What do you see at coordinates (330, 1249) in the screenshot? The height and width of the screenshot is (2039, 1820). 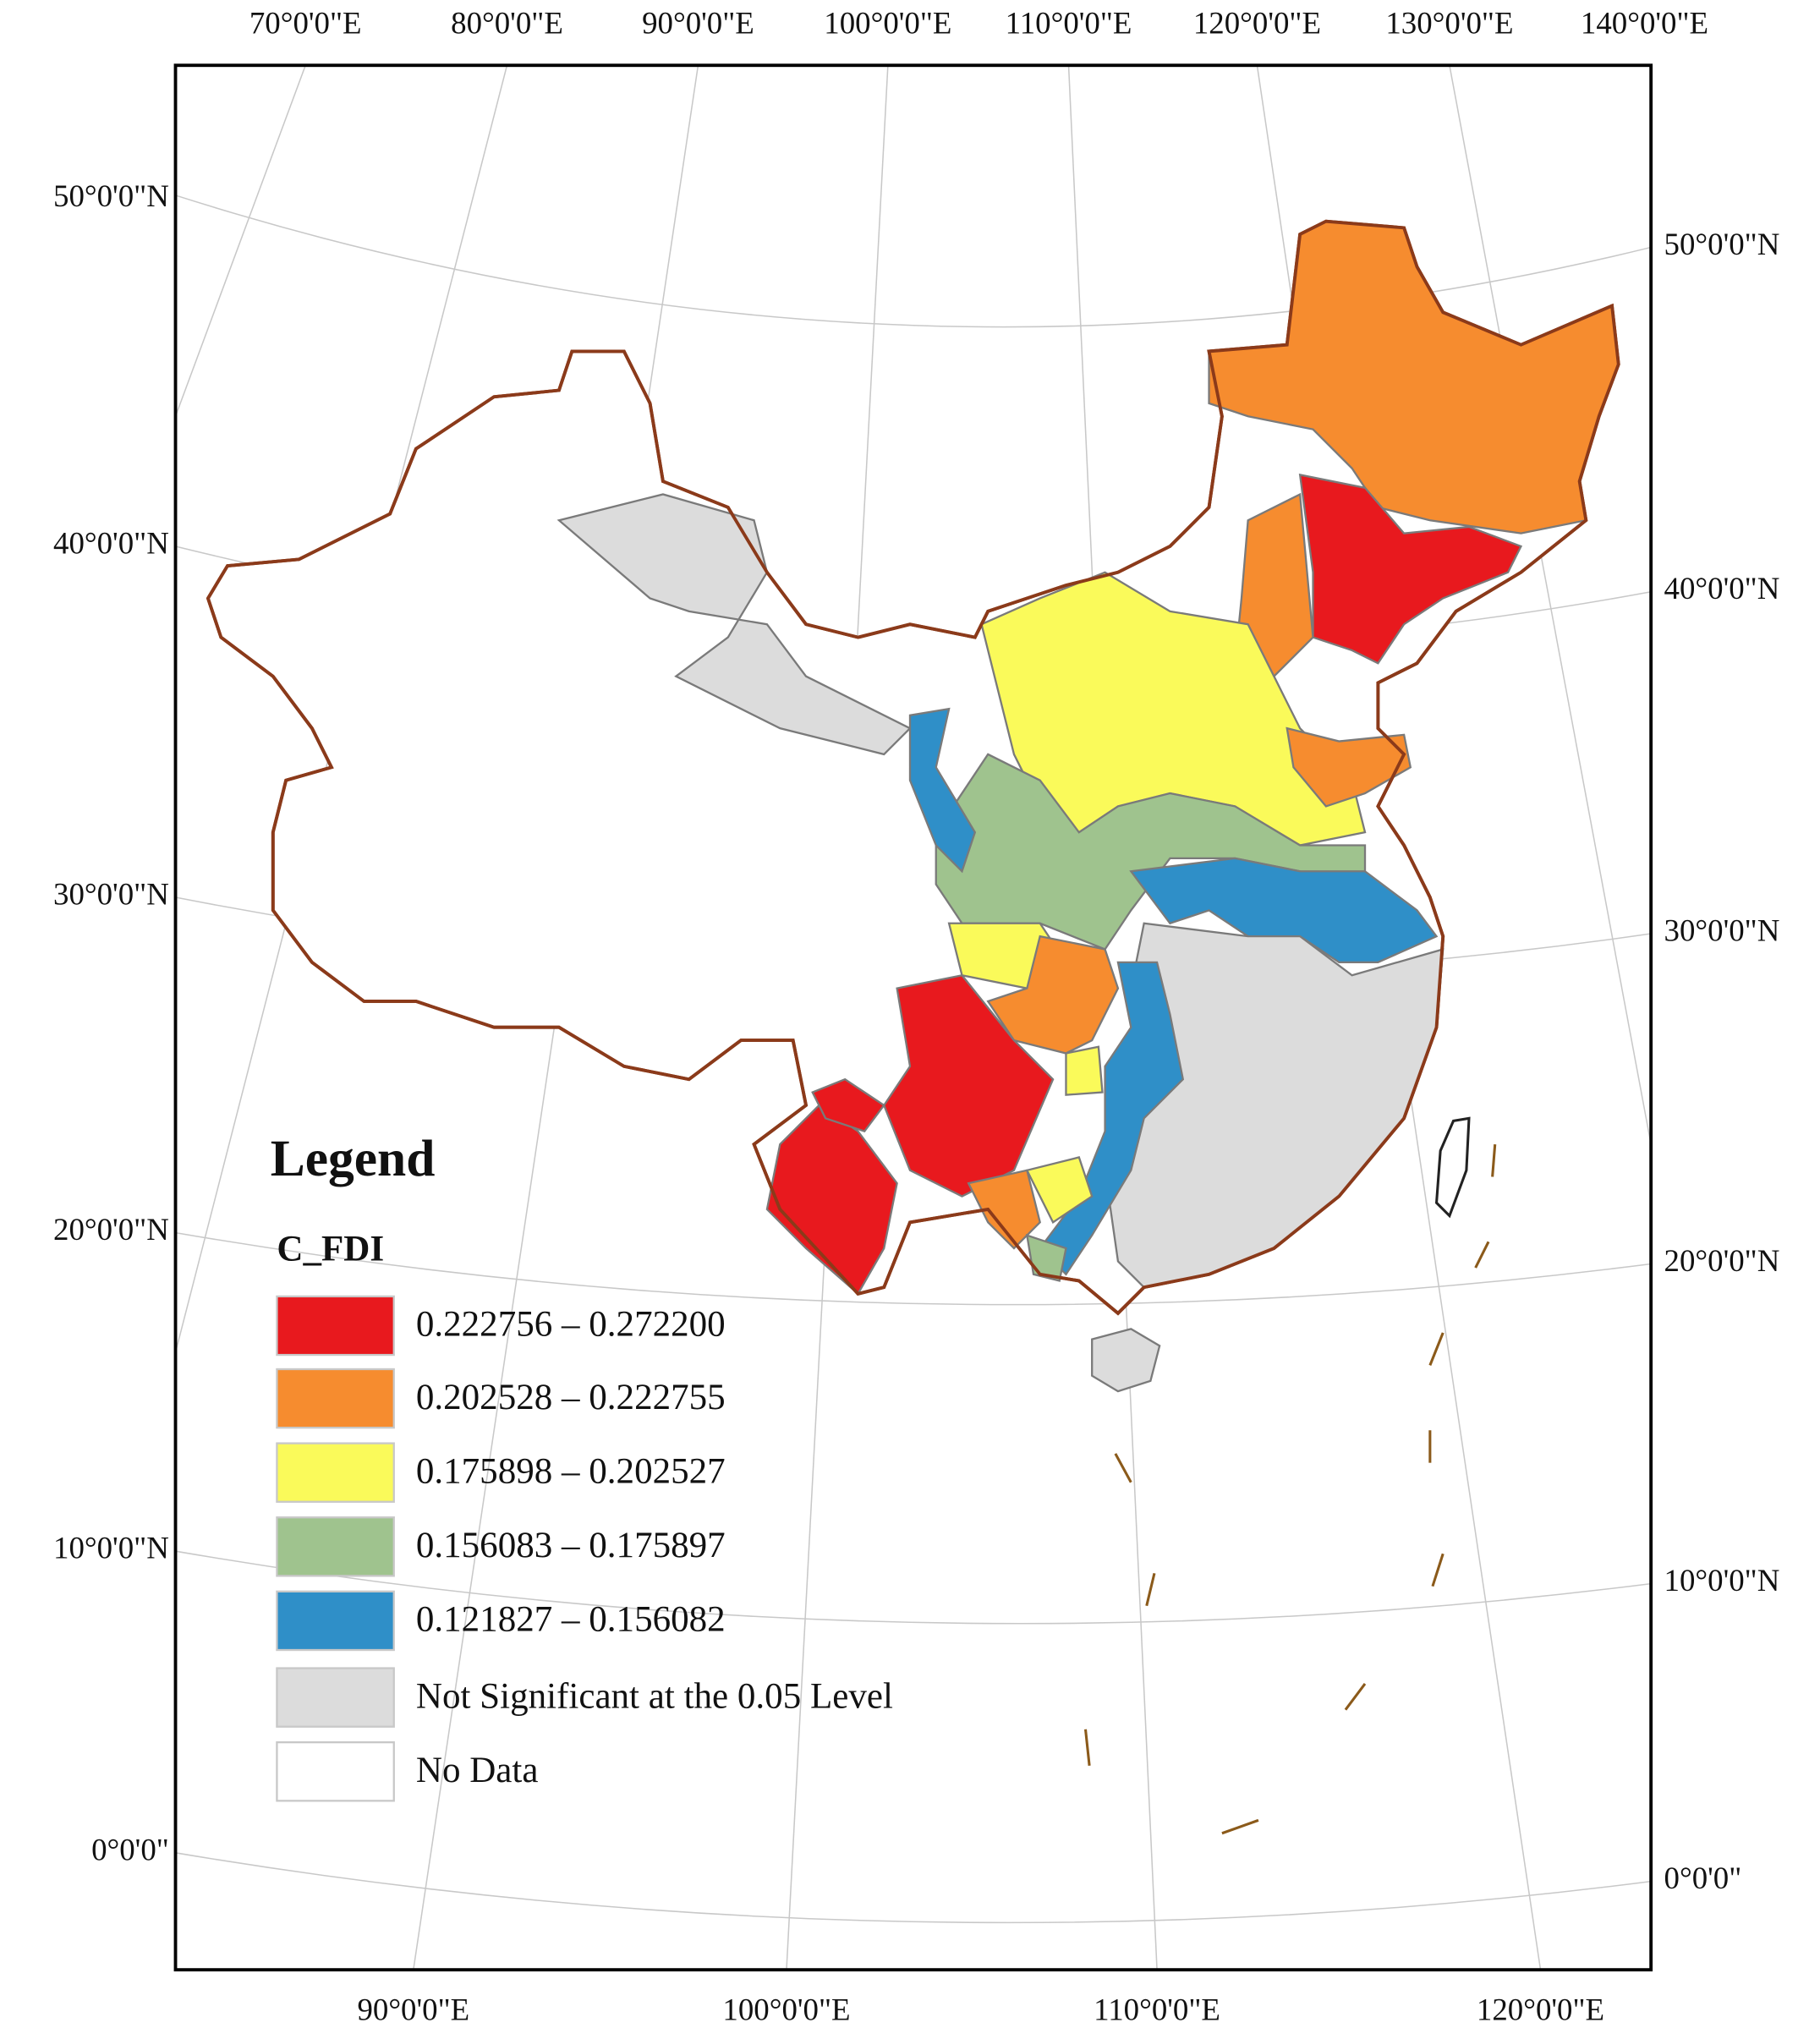 I see `legend-field: C_FDI` at bounding box center [330, 1249].